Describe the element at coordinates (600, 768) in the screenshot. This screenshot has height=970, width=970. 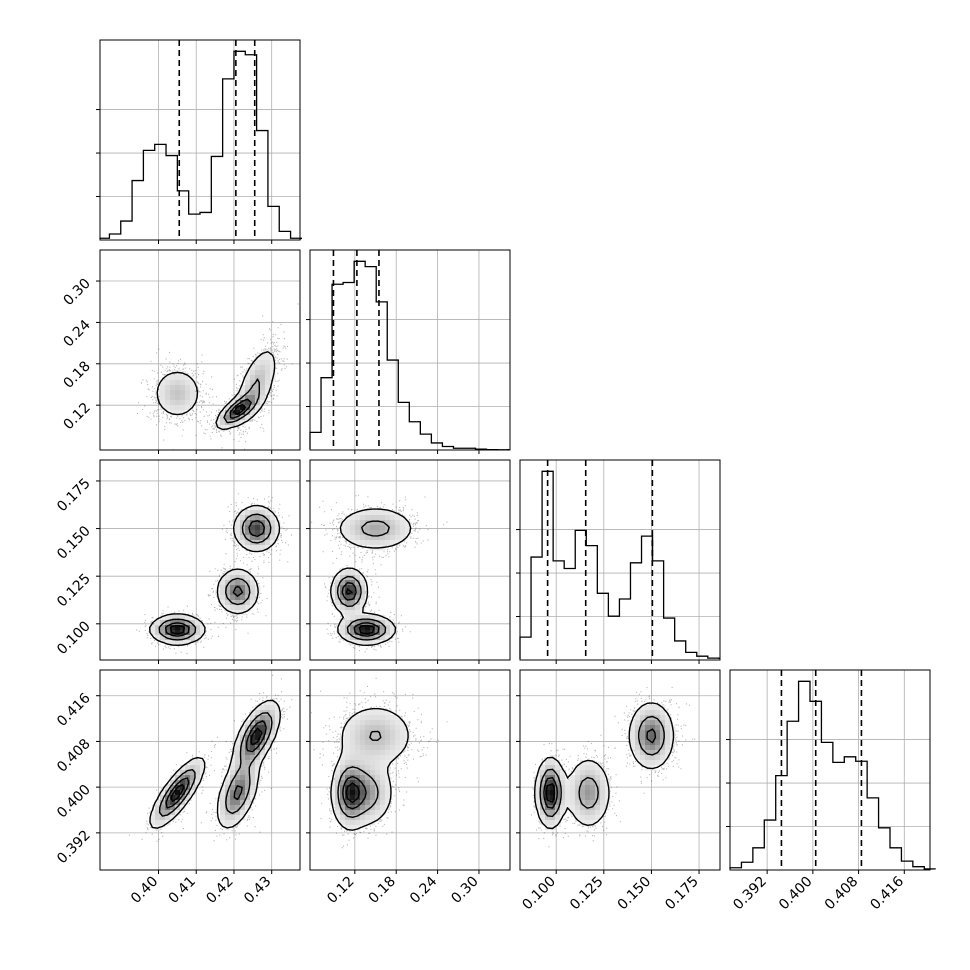
I see `contour-line` at that location.